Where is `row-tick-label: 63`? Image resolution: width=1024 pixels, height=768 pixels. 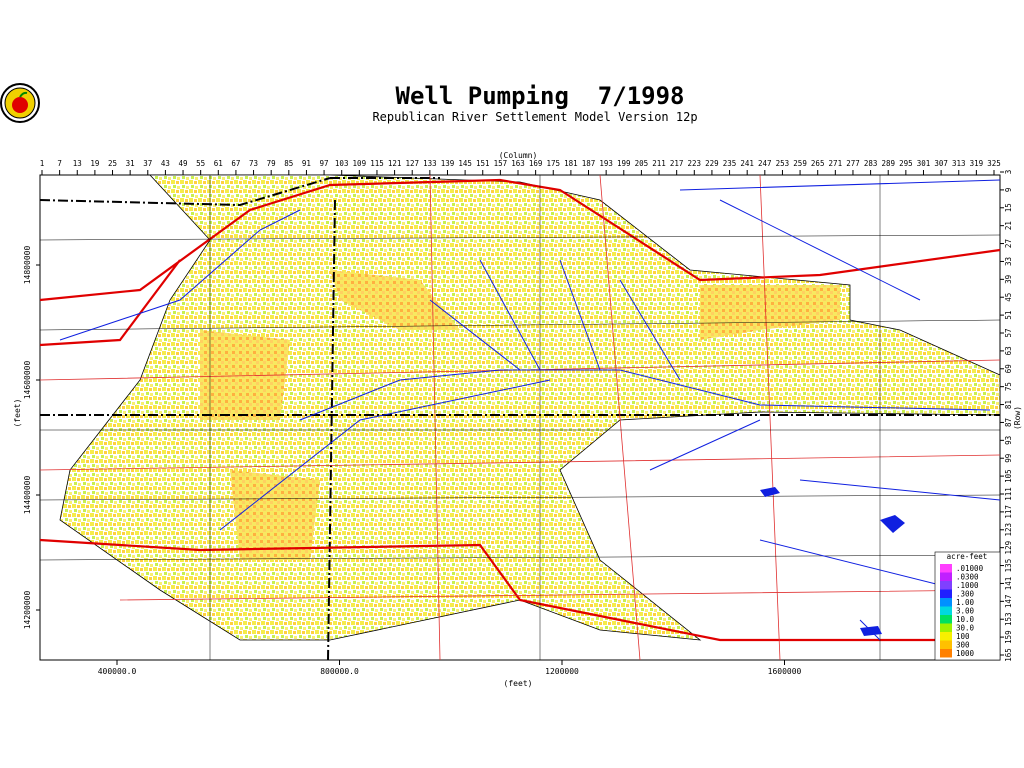
row-tick-label: 63 is located at coordinates (1008, 350).